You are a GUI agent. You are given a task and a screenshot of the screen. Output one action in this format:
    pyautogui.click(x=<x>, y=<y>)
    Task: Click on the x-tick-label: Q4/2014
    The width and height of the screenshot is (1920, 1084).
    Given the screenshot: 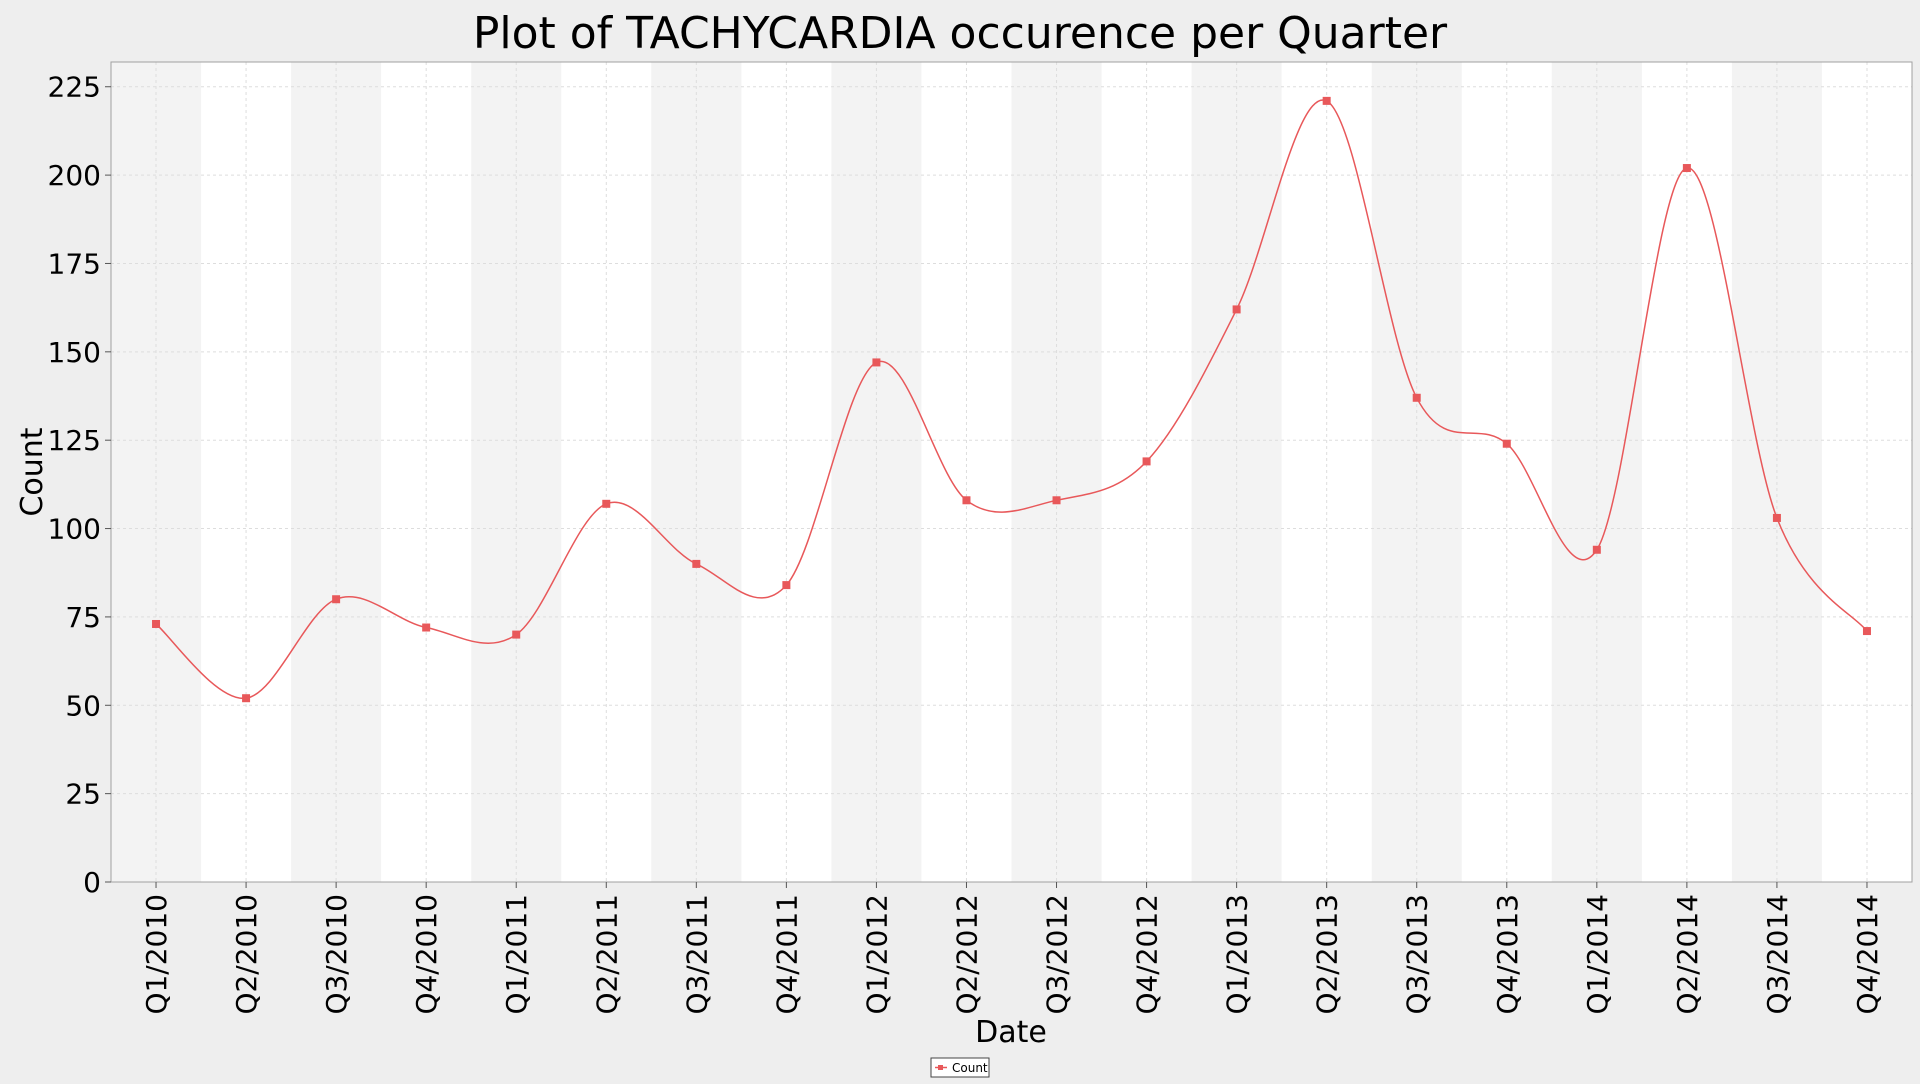 What is the action you would take?
    pyautogui.click(x=1867, y=954)
    